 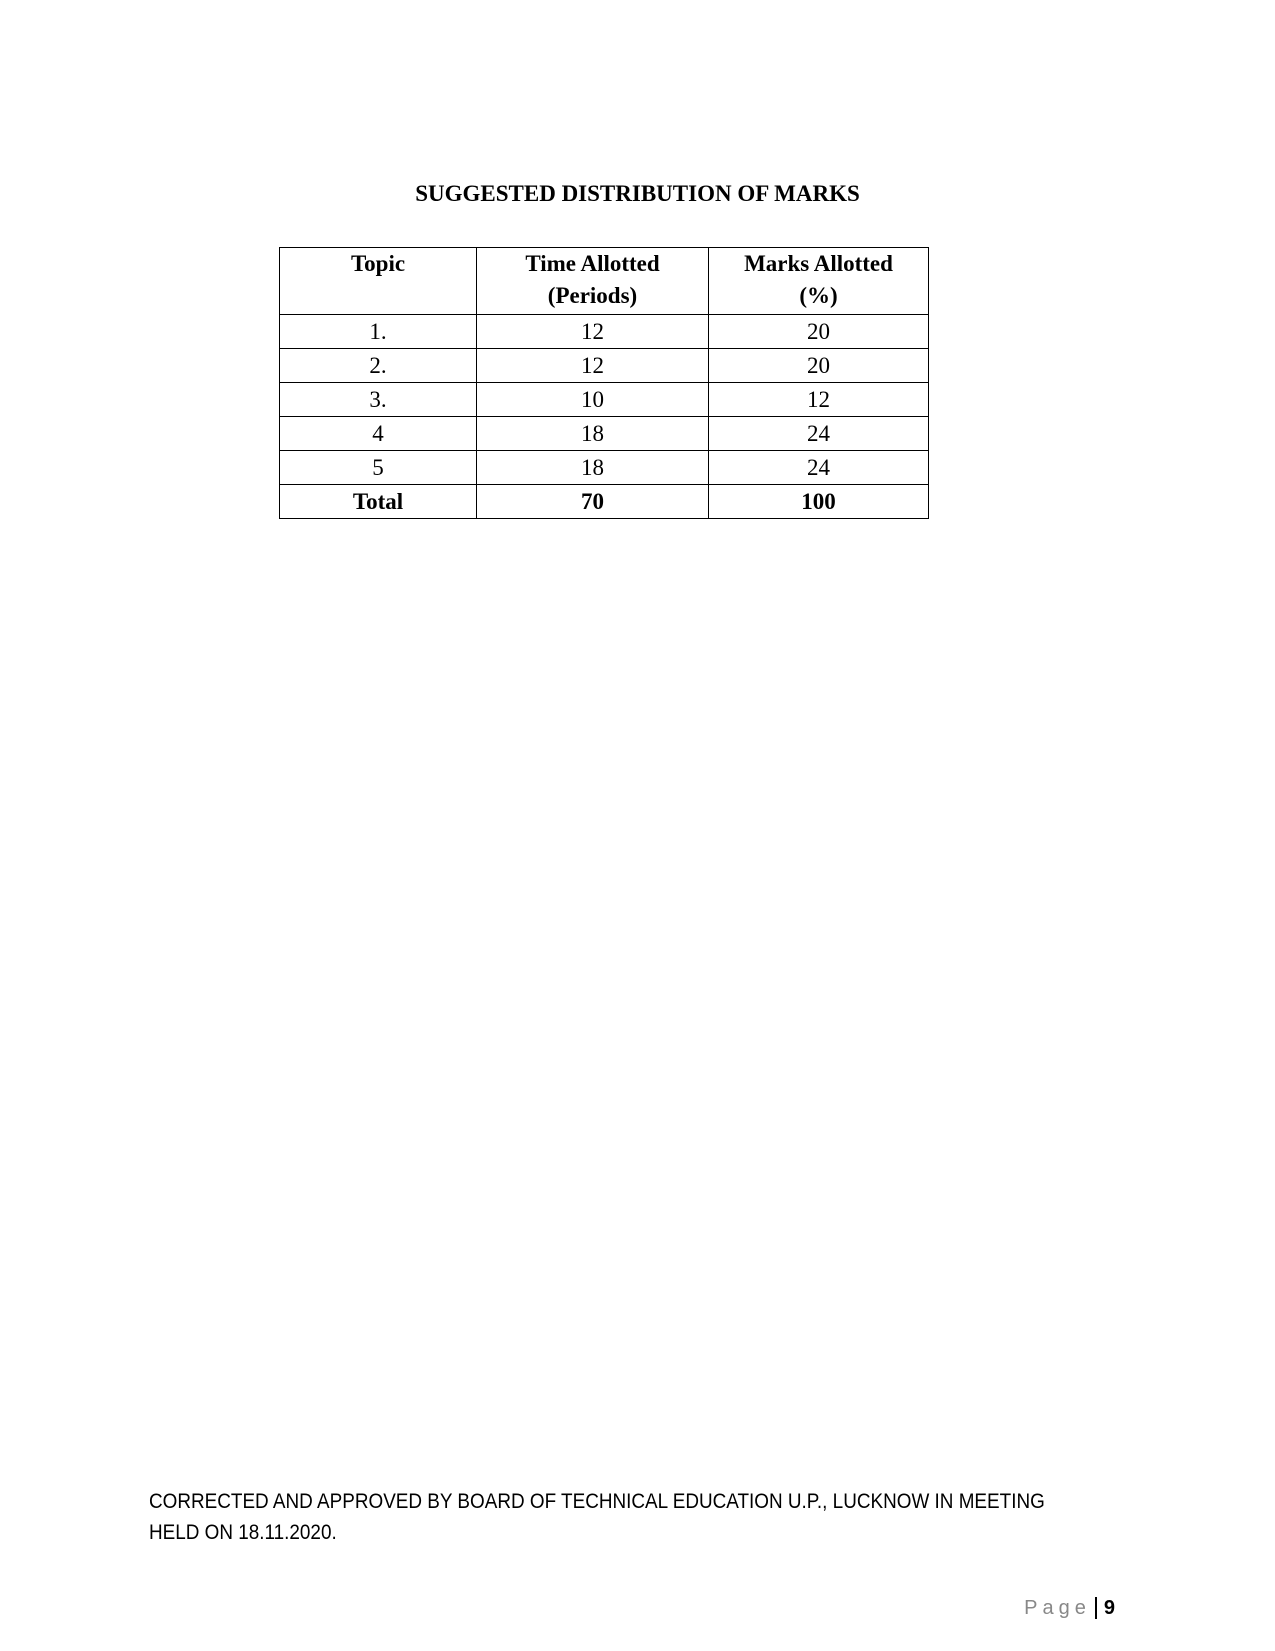 I want to click on cell-total-marks: 100, so click(x=818, y=501).